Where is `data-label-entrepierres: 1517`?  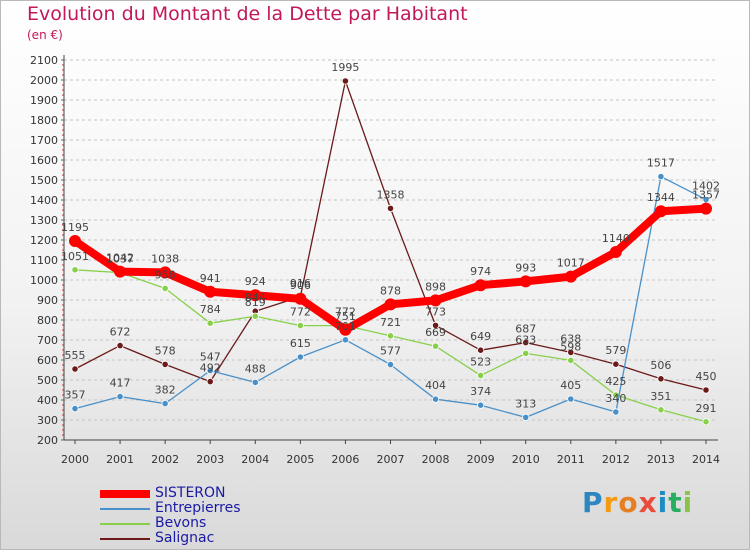
data-label-entrepierres: 1517 is located at coordinates (661, 163).